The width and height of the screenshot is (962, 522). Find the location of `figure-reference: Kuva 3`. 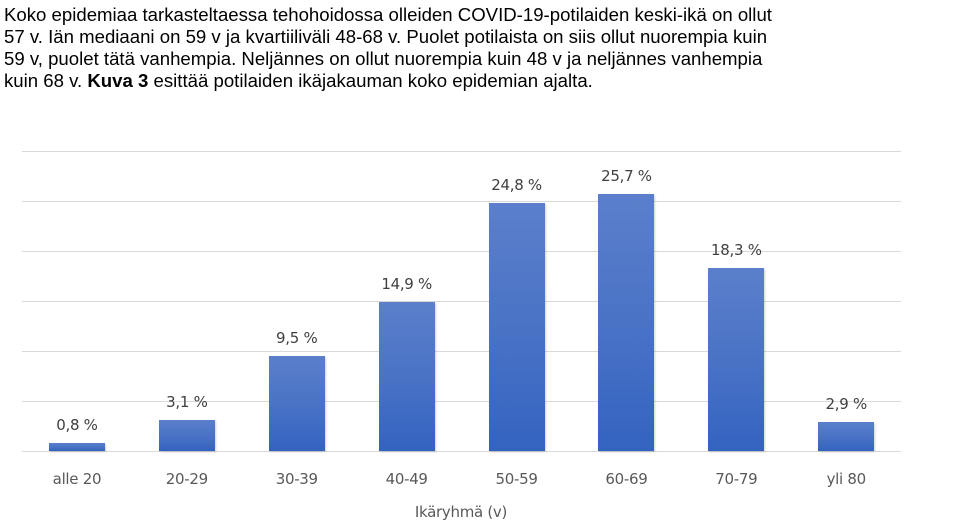

figure-reference: Kuva 3 is located at coordinates (118, 80).